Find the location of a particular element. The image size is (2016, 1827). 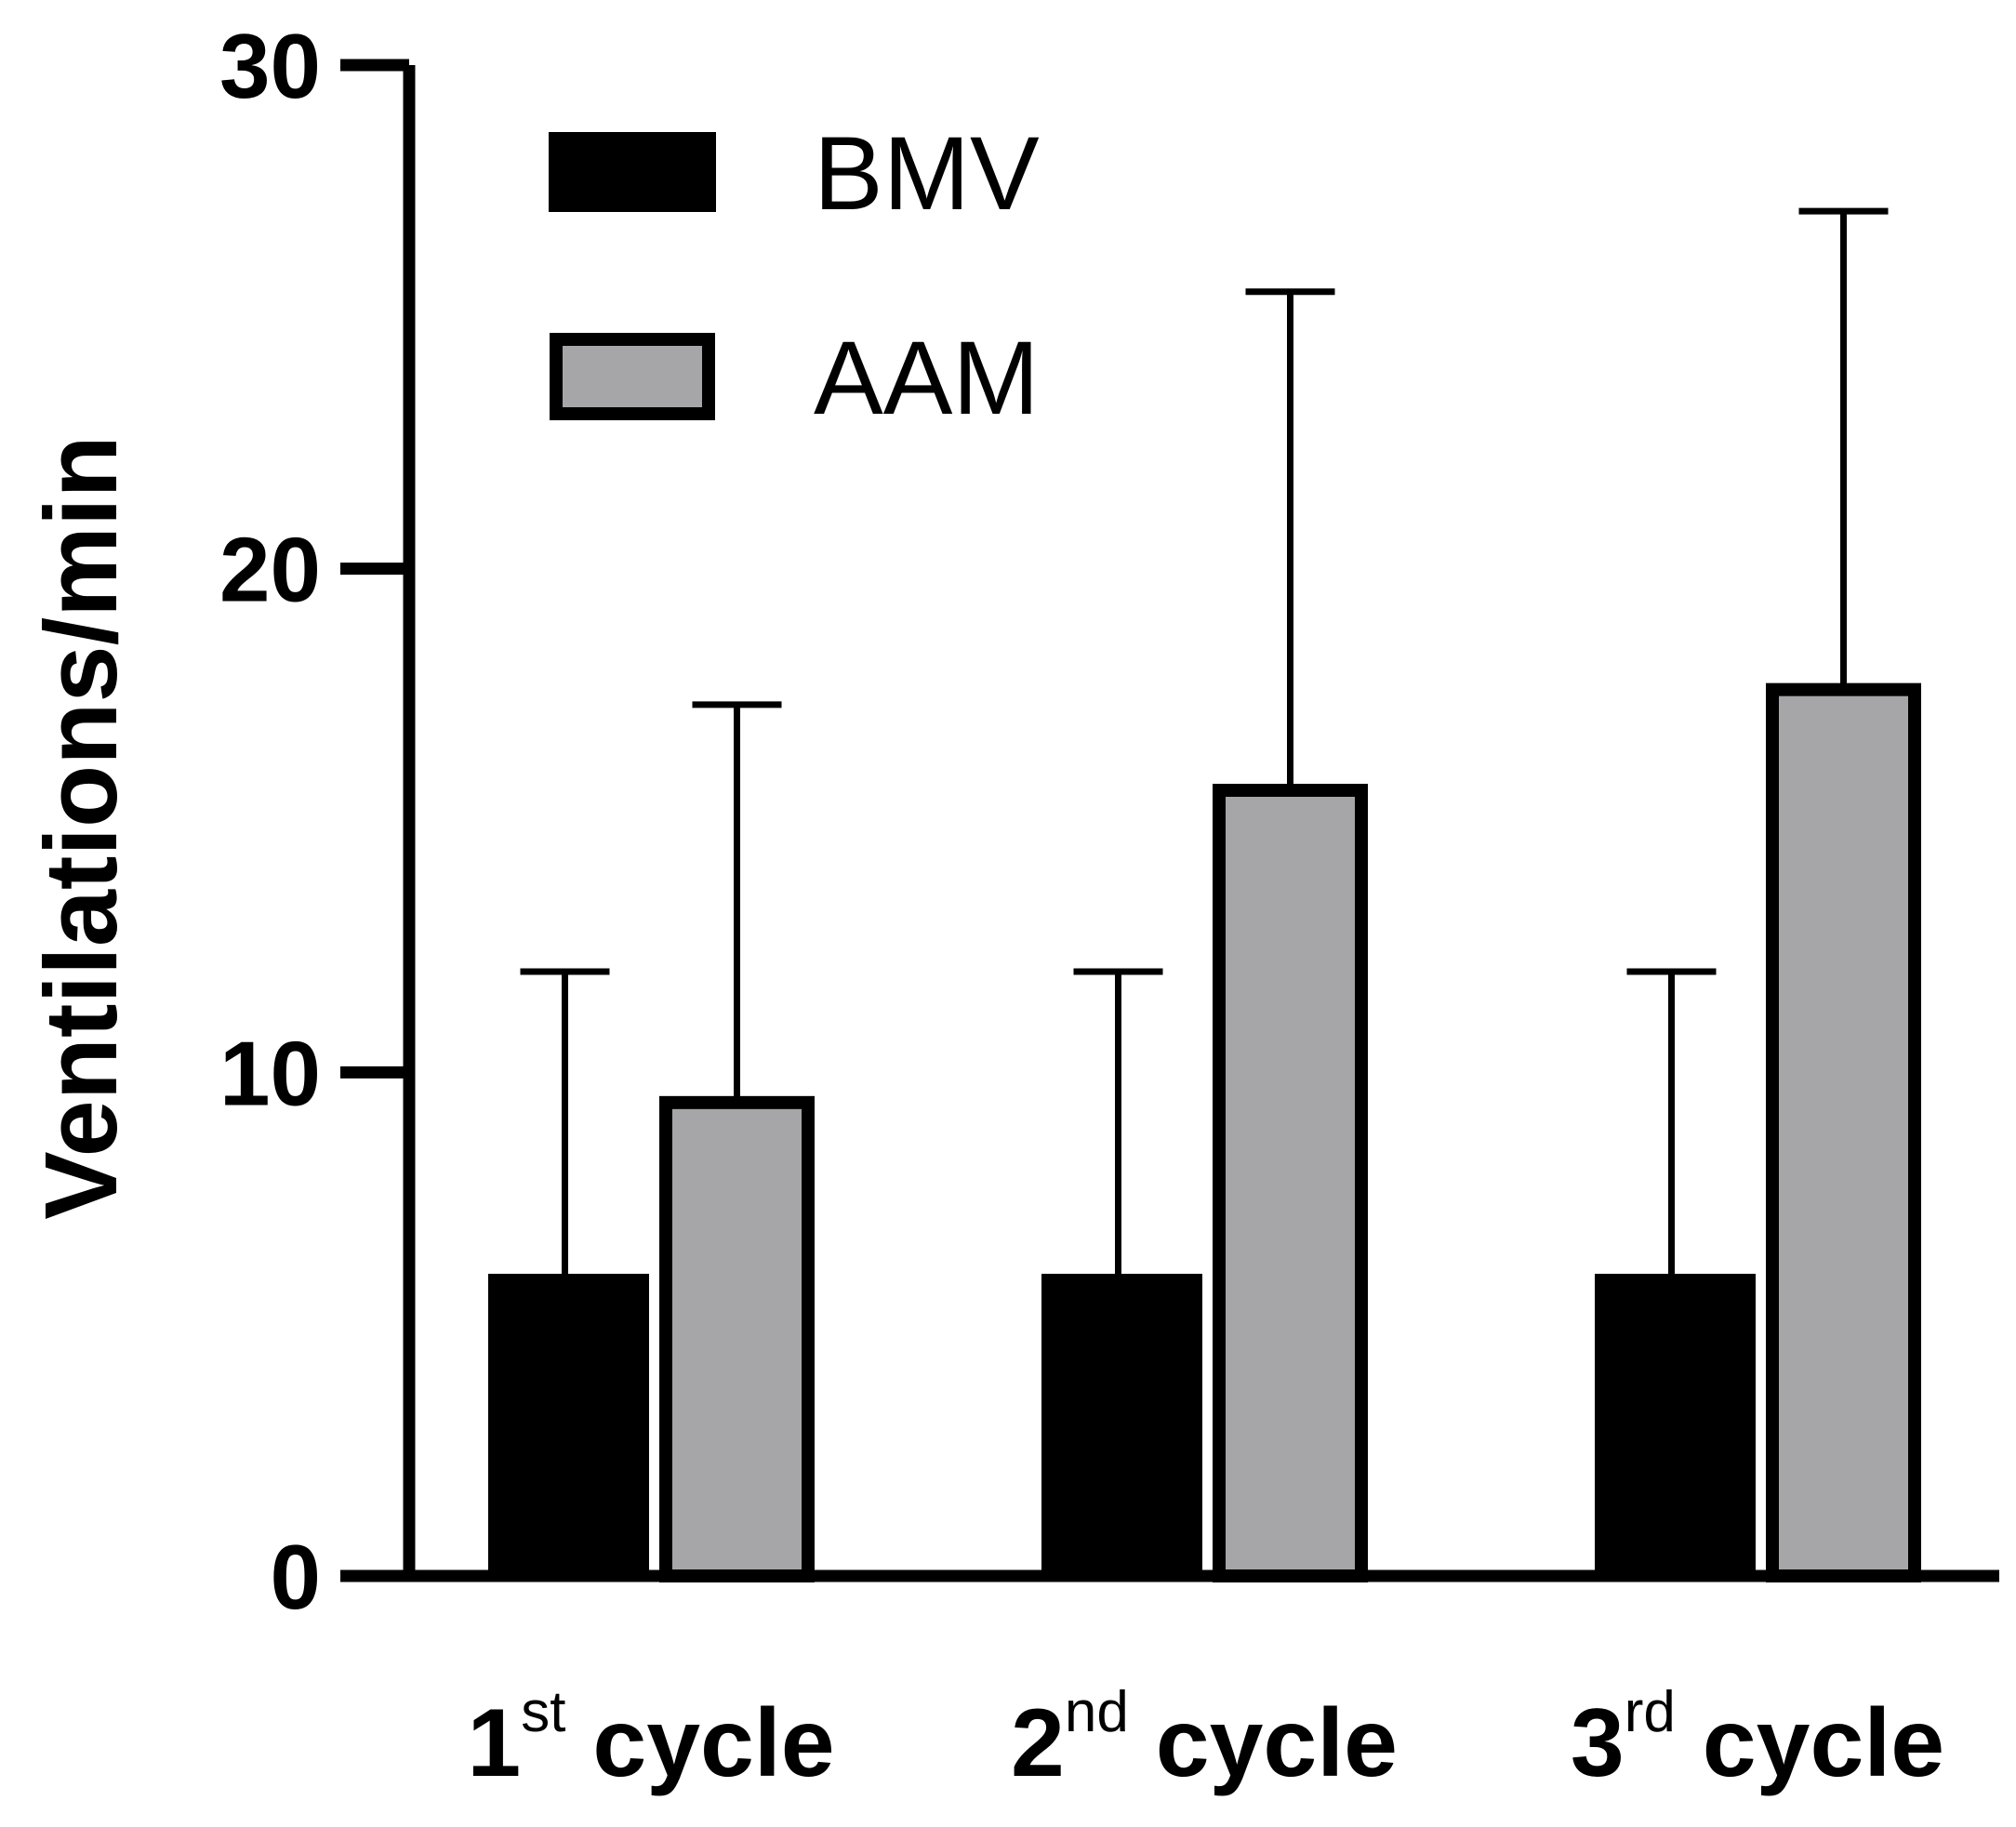

legend-label-aam: AAM is located at coordinates (927, 378).